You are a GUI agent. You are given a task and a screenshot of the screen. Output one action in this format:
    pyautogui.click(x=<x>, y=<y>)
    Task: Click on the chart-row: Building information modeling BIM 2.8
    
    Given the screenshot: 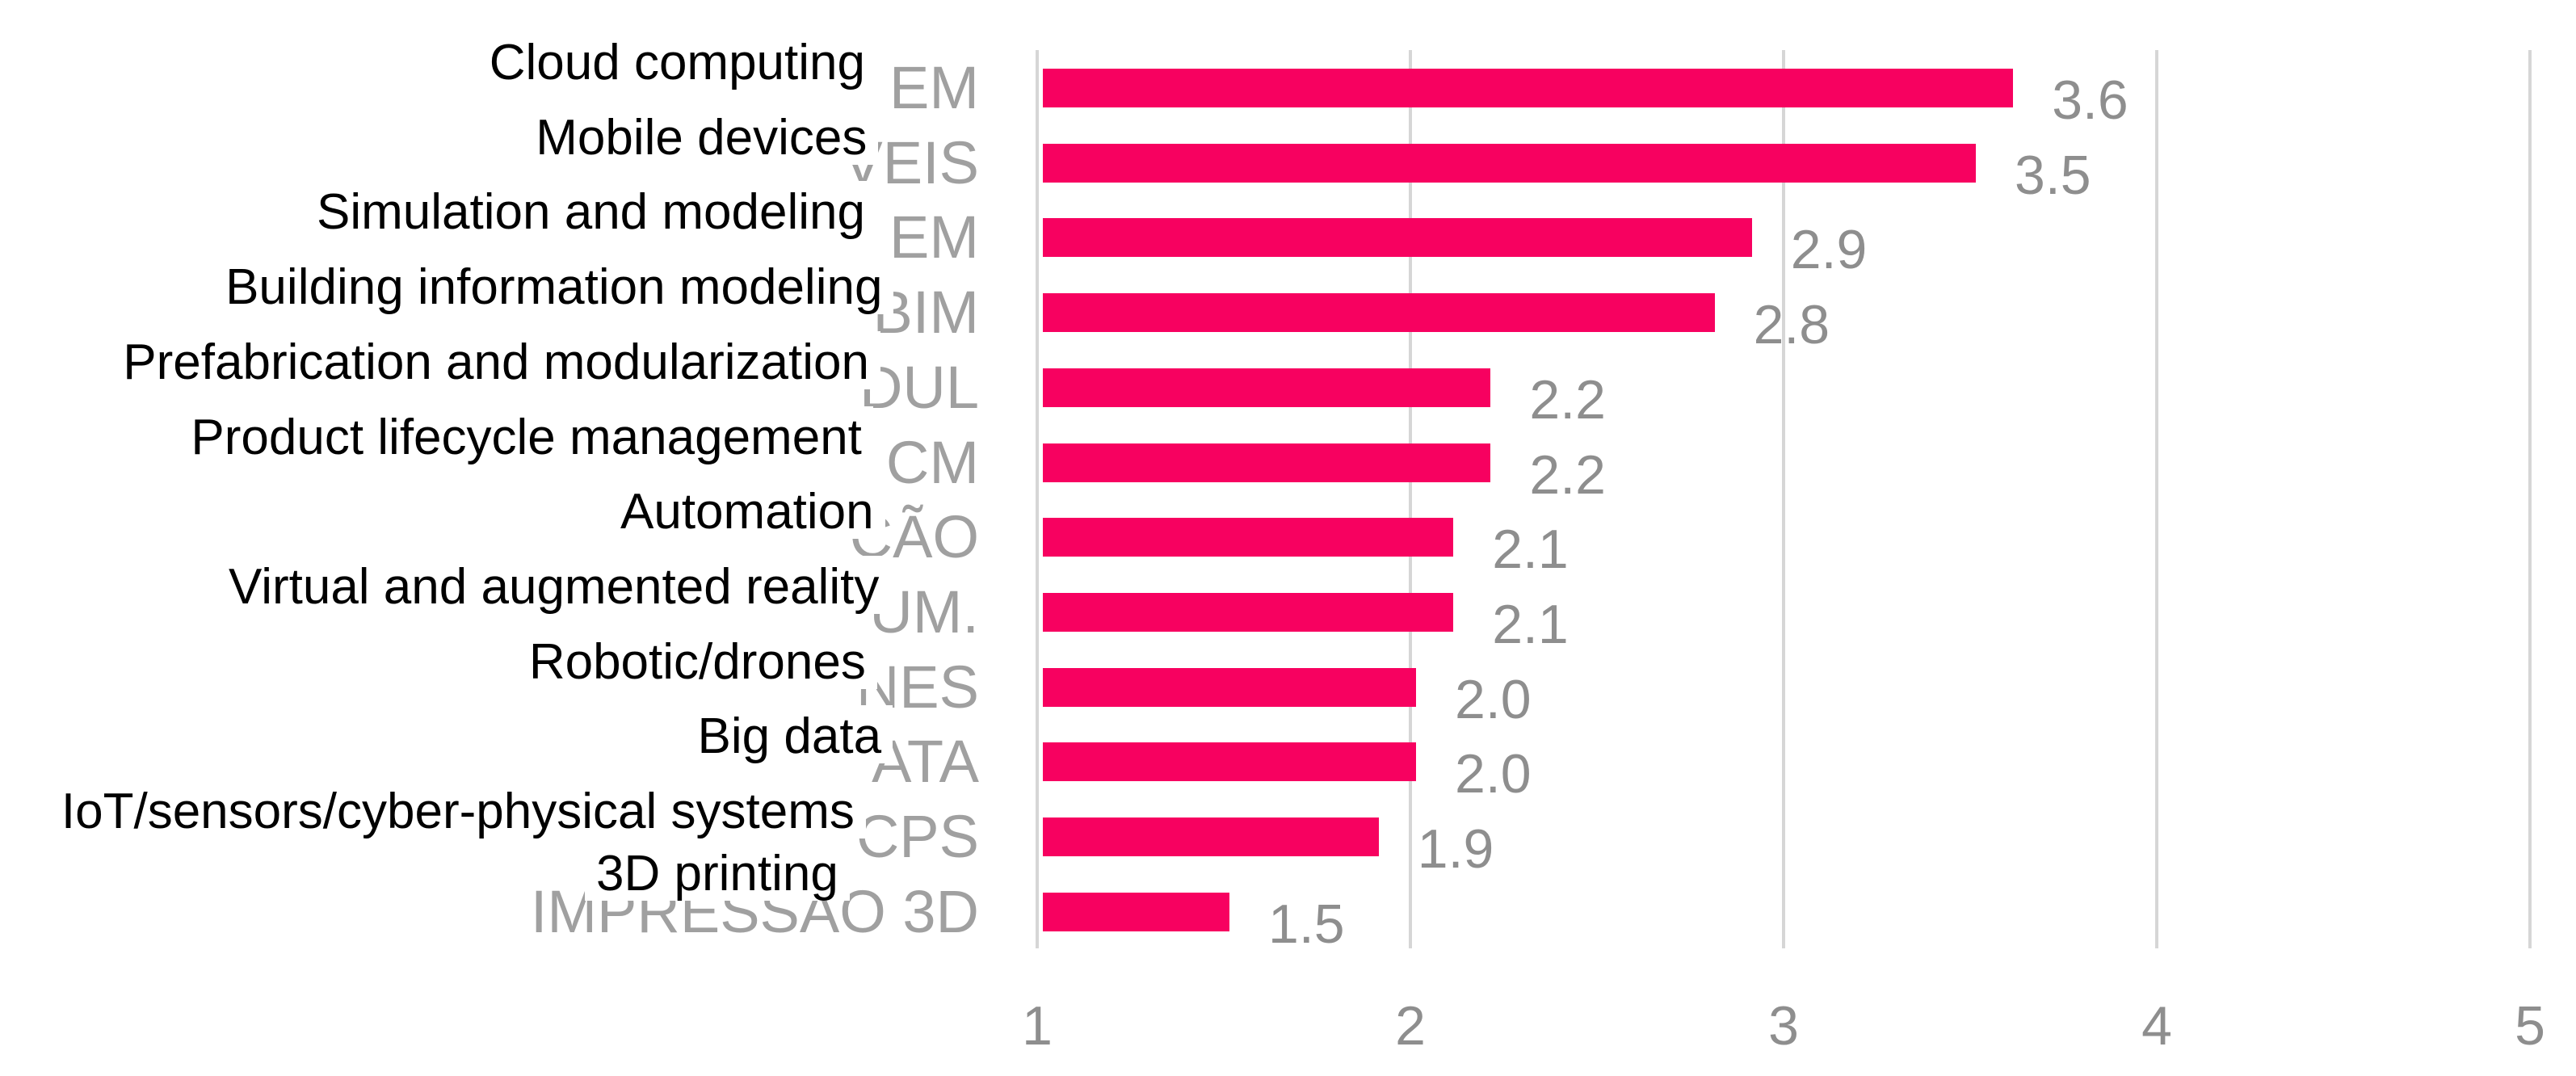 What is the action you would take?
    pyautogui.click(x=1288, y=304)
    